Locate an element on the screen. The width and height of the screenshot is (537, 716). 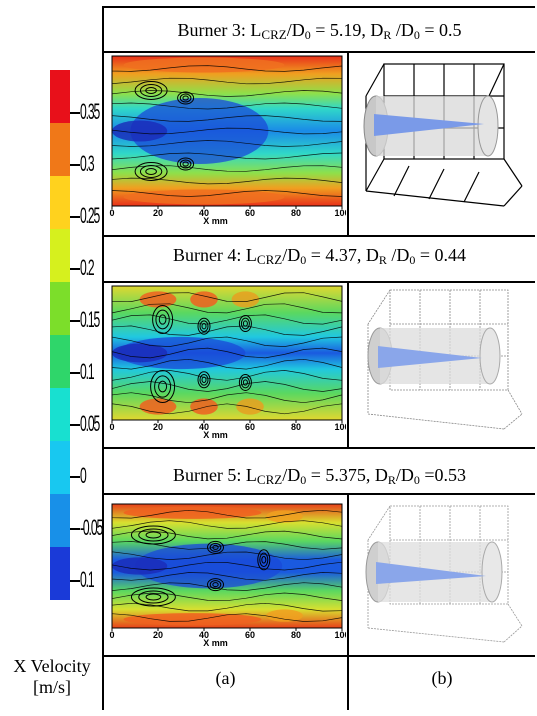
column-label-b: (b) is located at coordinates (442, 678).